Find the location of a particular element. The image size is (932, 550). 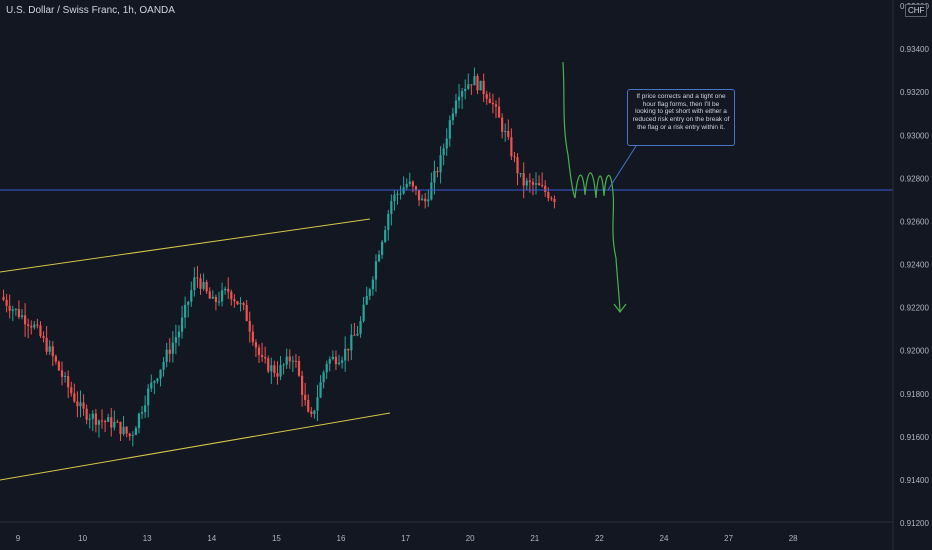

time-tick-label: 13 is located at coordinates (147, 538).